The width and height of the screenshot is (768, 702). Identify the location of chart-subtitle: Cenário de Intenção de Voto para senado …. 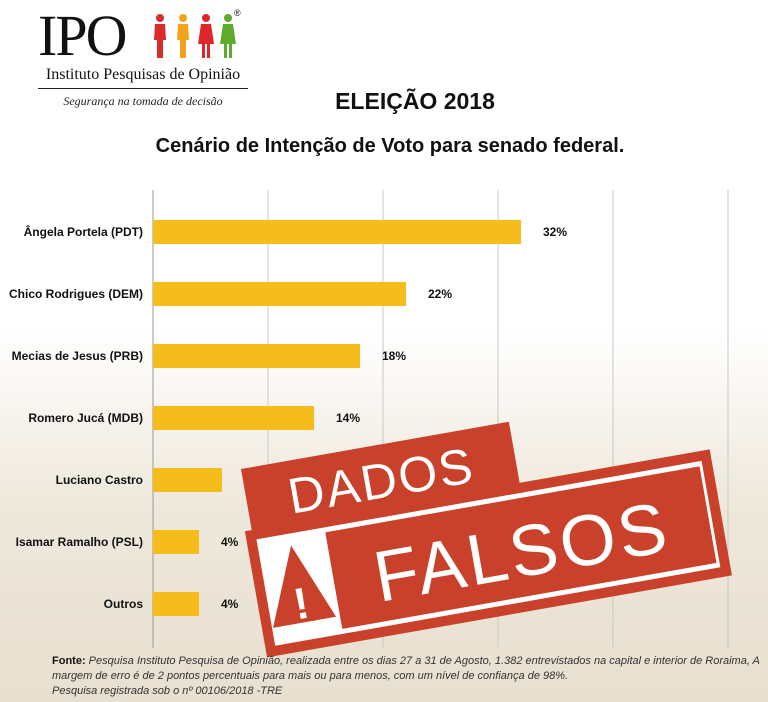
(390, 146).